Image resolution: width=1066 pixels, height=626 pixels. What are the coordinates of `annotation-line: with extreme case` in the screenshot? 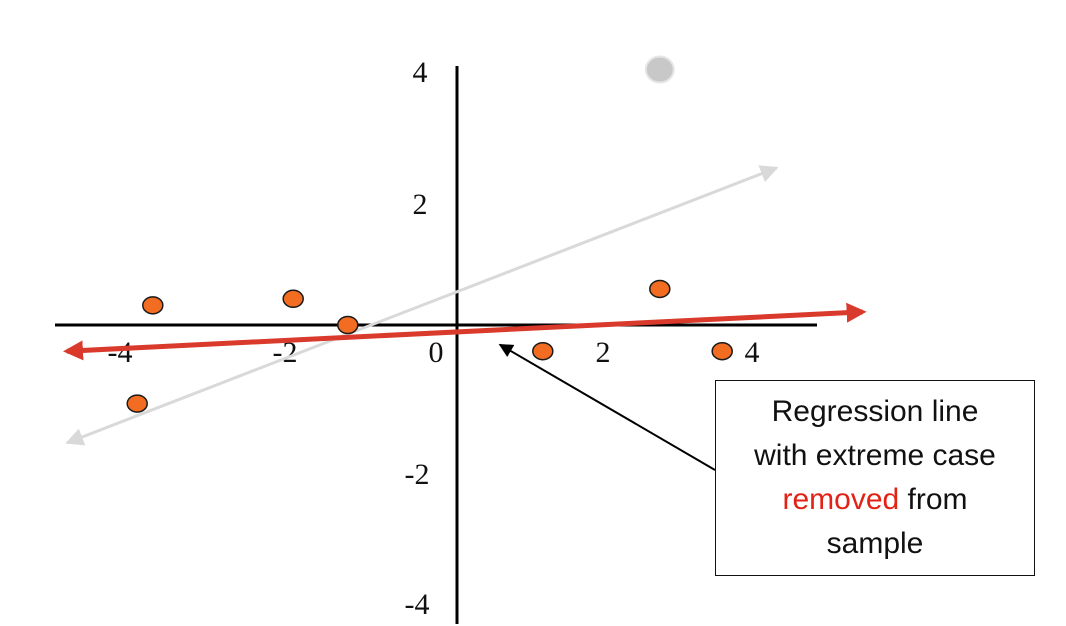 It's located at (875, 455).